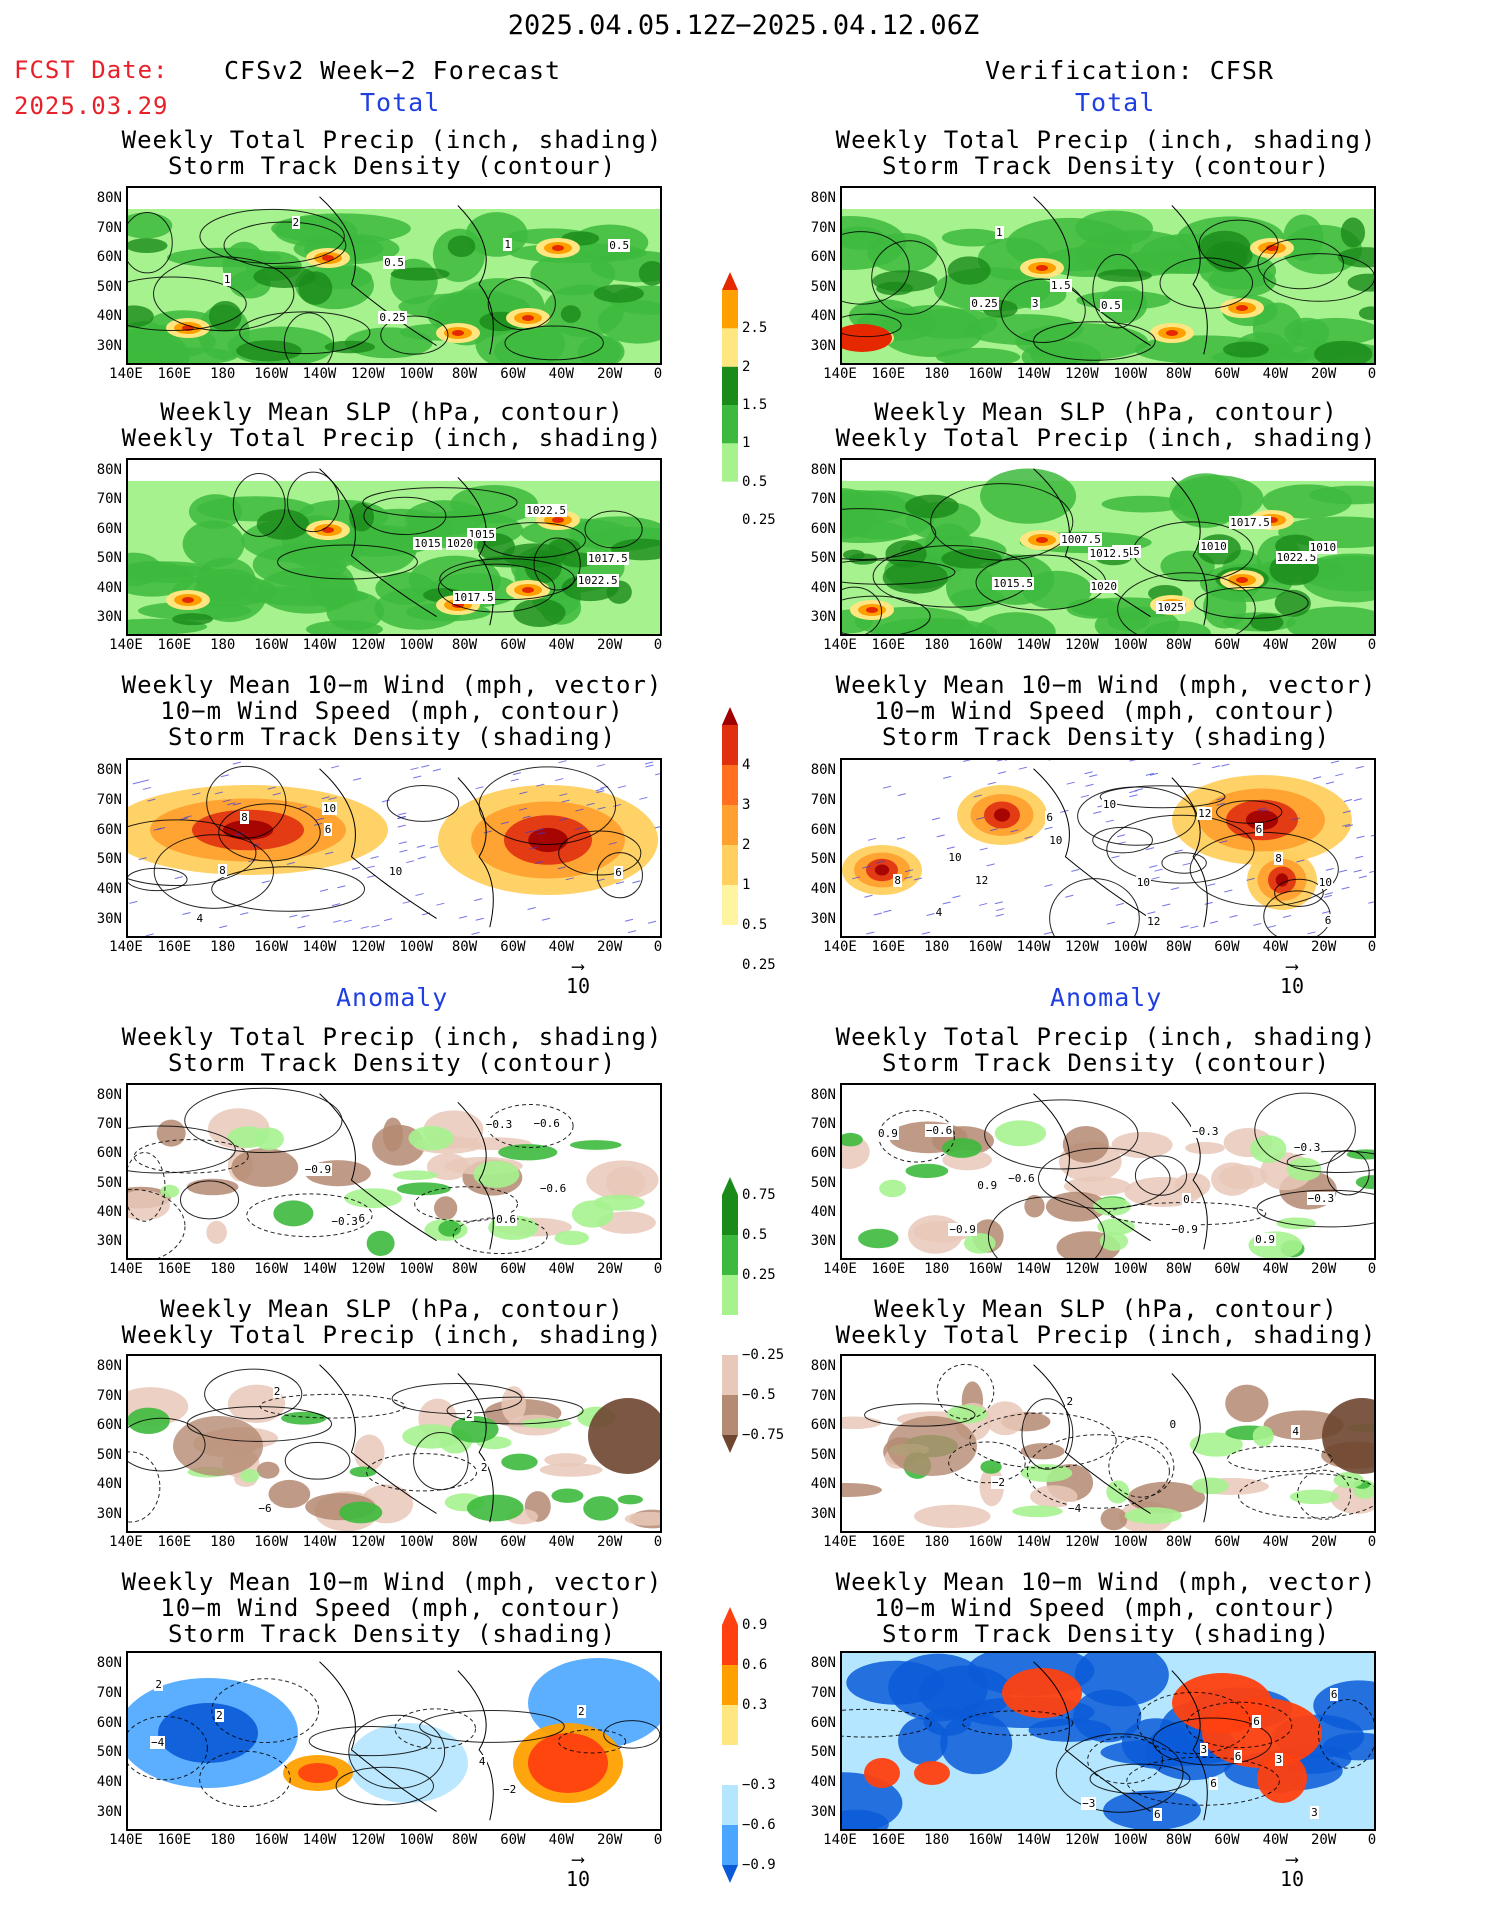 This screenshot has height=1925, width=1487. Describe the element at coordinates (759, 1865) in the screenshot. I see `colorbar-label: −0.9` at that location.